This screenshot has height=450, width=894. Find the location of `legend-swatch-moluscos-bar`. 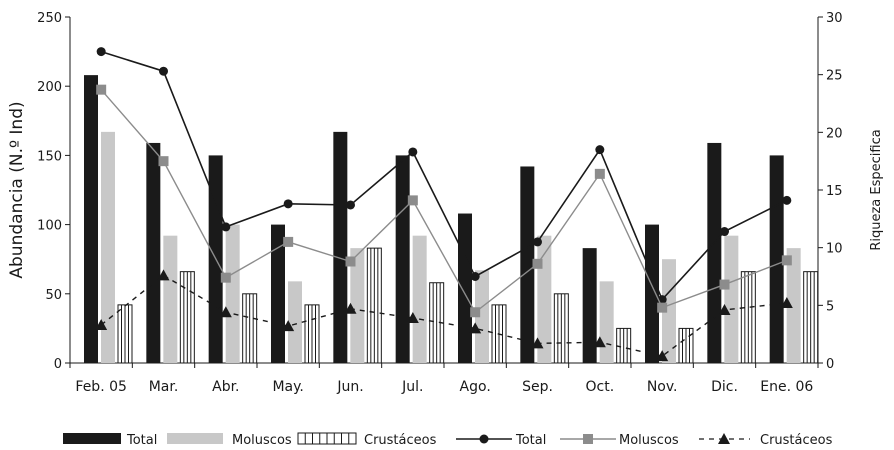

legend-swatch-moluscos-bar is located at coordinates (195, 438).